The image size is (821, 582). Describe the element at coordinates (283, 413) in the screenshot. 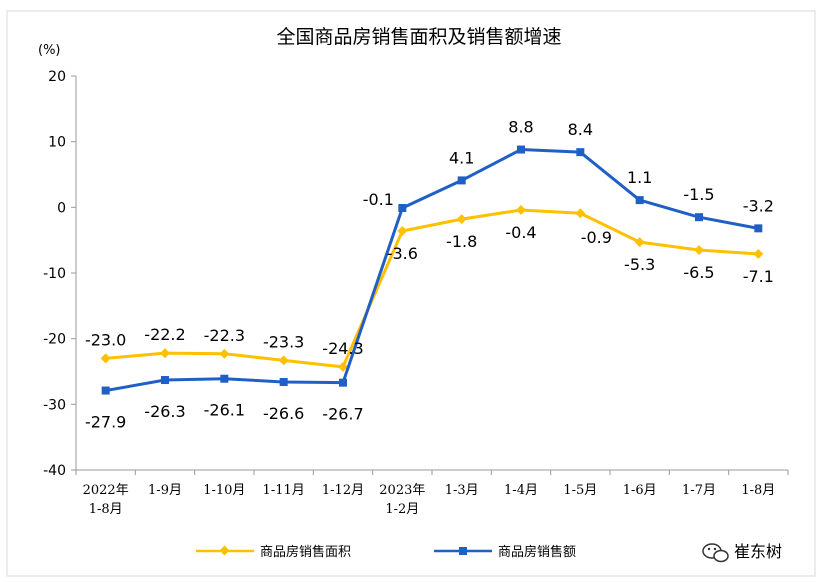

I see `sales-data-label: -26.6` at that location.